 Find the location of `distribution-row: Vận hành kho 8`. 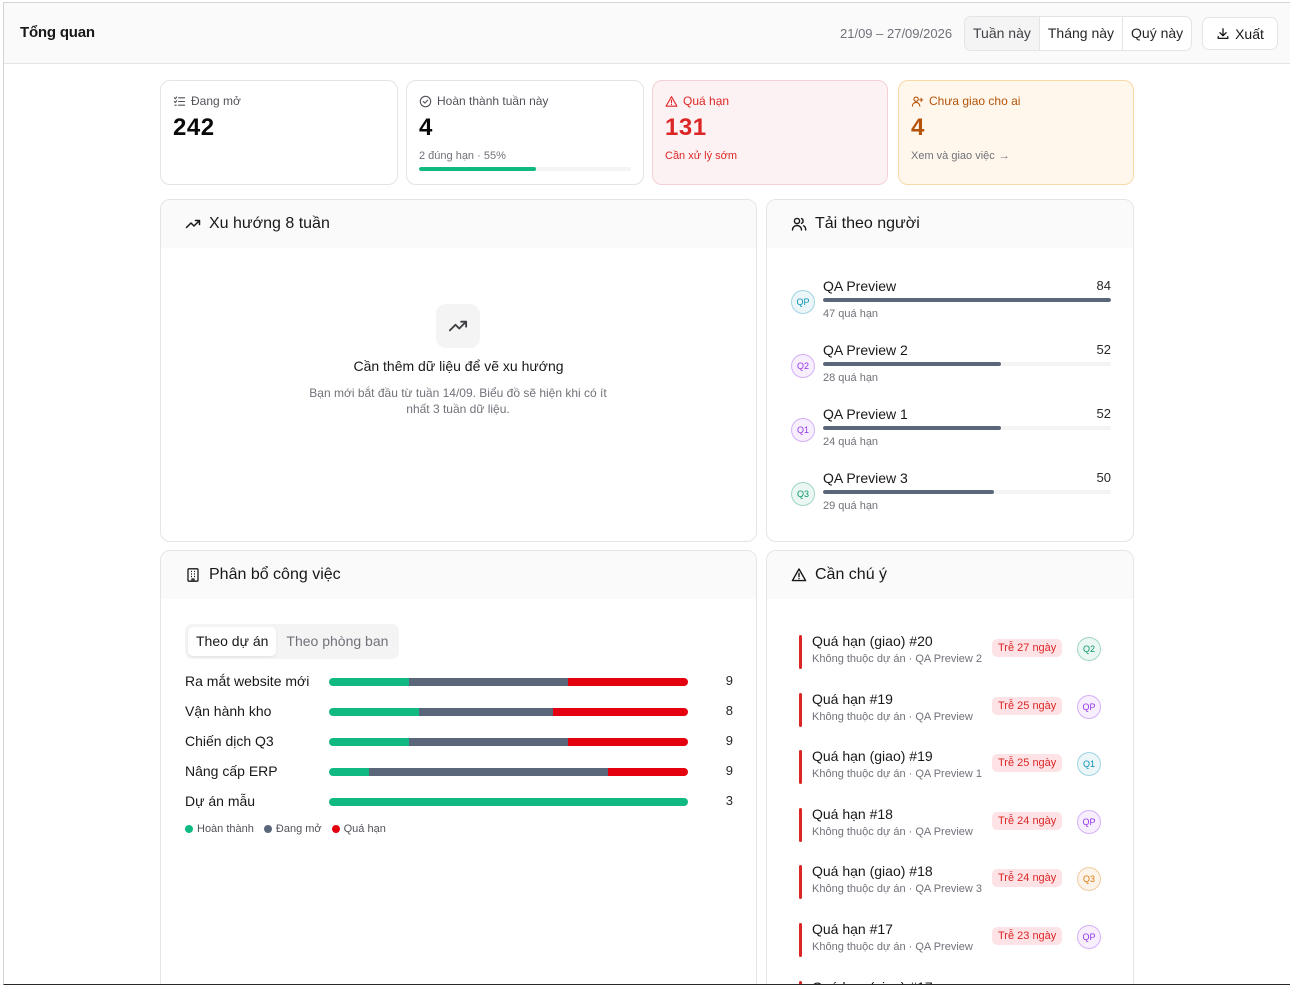

distribution-row: Vận hành kho 8 is located at coordinates (459, 712).